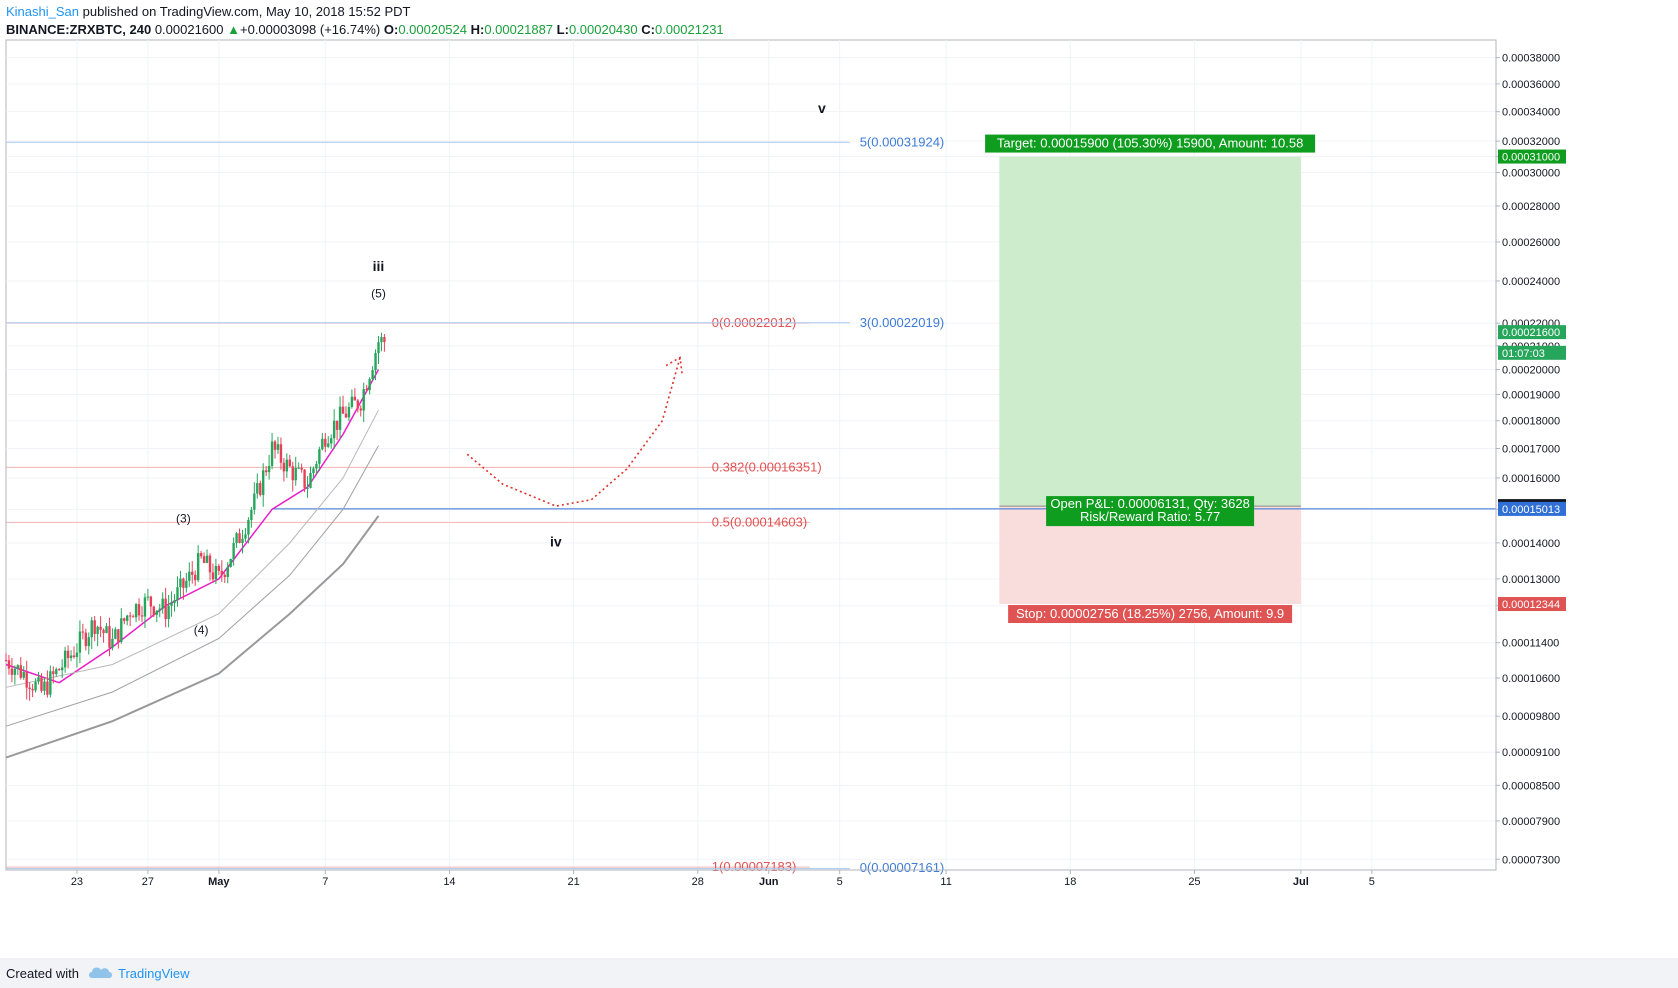  Describe the element at coordinates (556, 541) in the screenshot. I see `wave-label: iv` at that location.